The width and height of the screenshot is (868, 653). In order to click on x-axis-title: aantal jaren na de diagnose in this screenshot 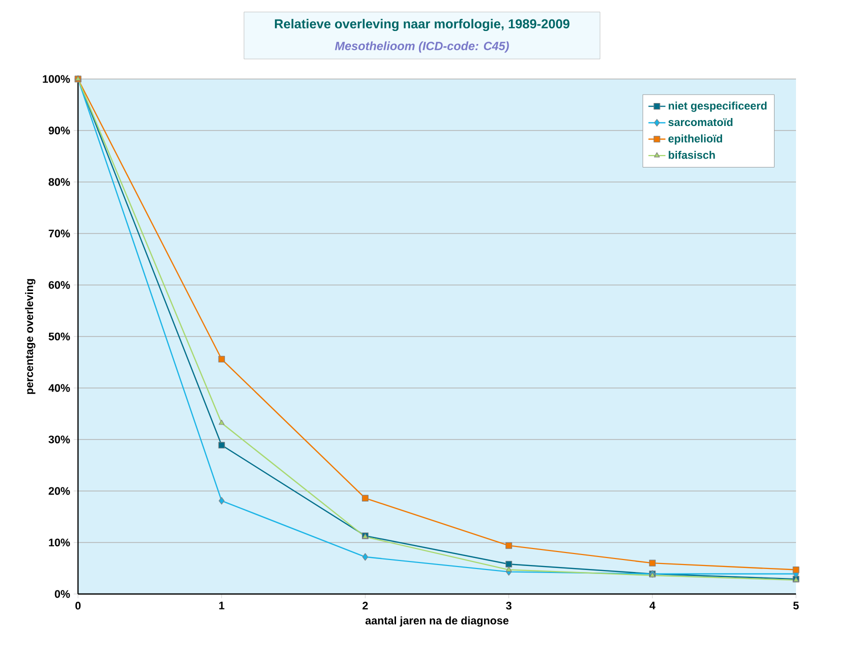, I will do `click(436, 621)`.